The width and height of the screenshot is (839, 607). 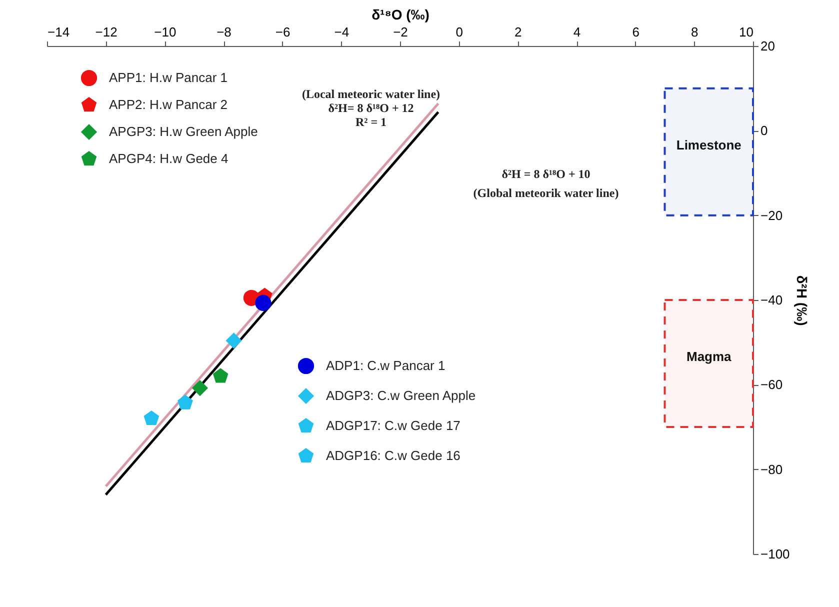 I want to click on annotation: R² = 1, so click(x=371, y=122).